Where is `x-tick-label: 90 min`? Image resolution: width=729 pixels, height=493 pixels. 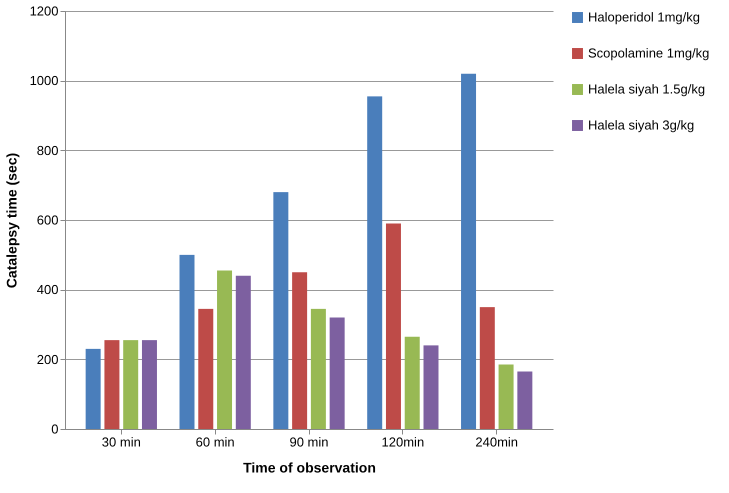
x-tick-label: 90 min is located at coordinates (309, 442).